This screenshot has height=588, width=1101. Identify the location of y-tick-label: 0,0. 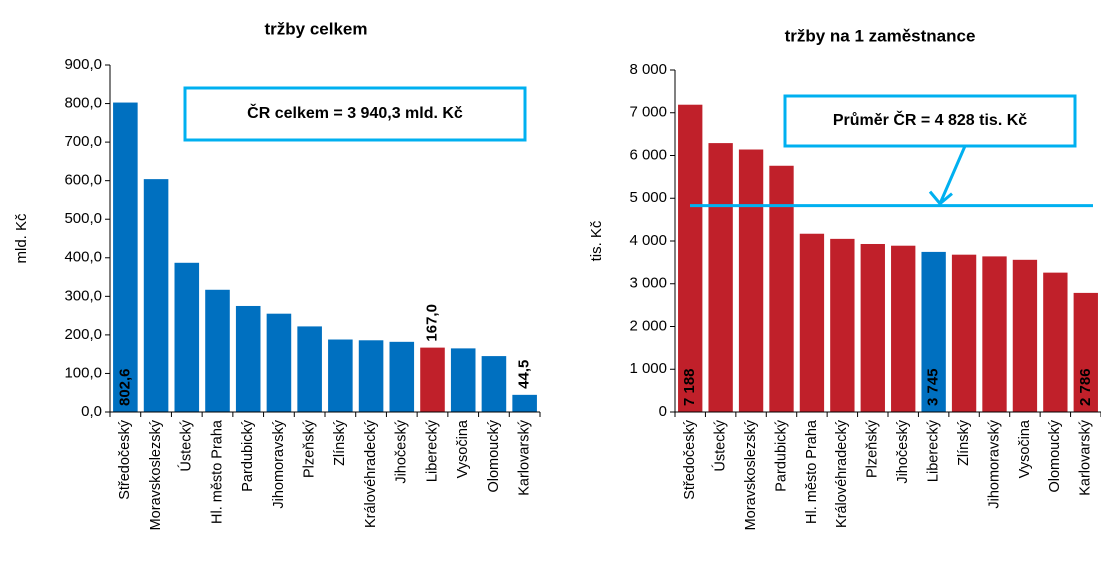
(91, 411).